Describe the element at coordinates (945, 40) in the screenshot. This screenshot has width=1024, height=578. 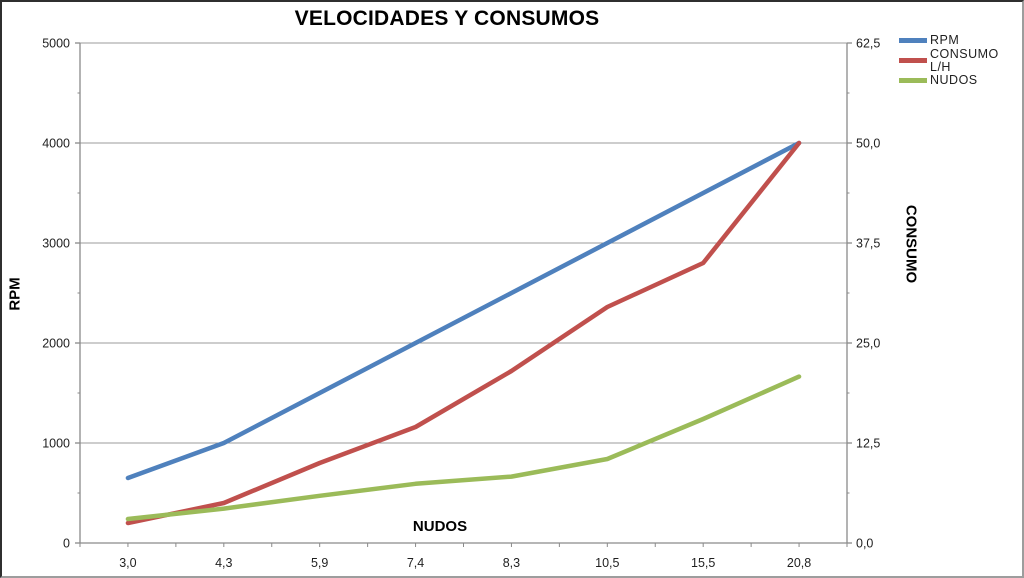
I see `legend-label-rpm: RPM` at that location.